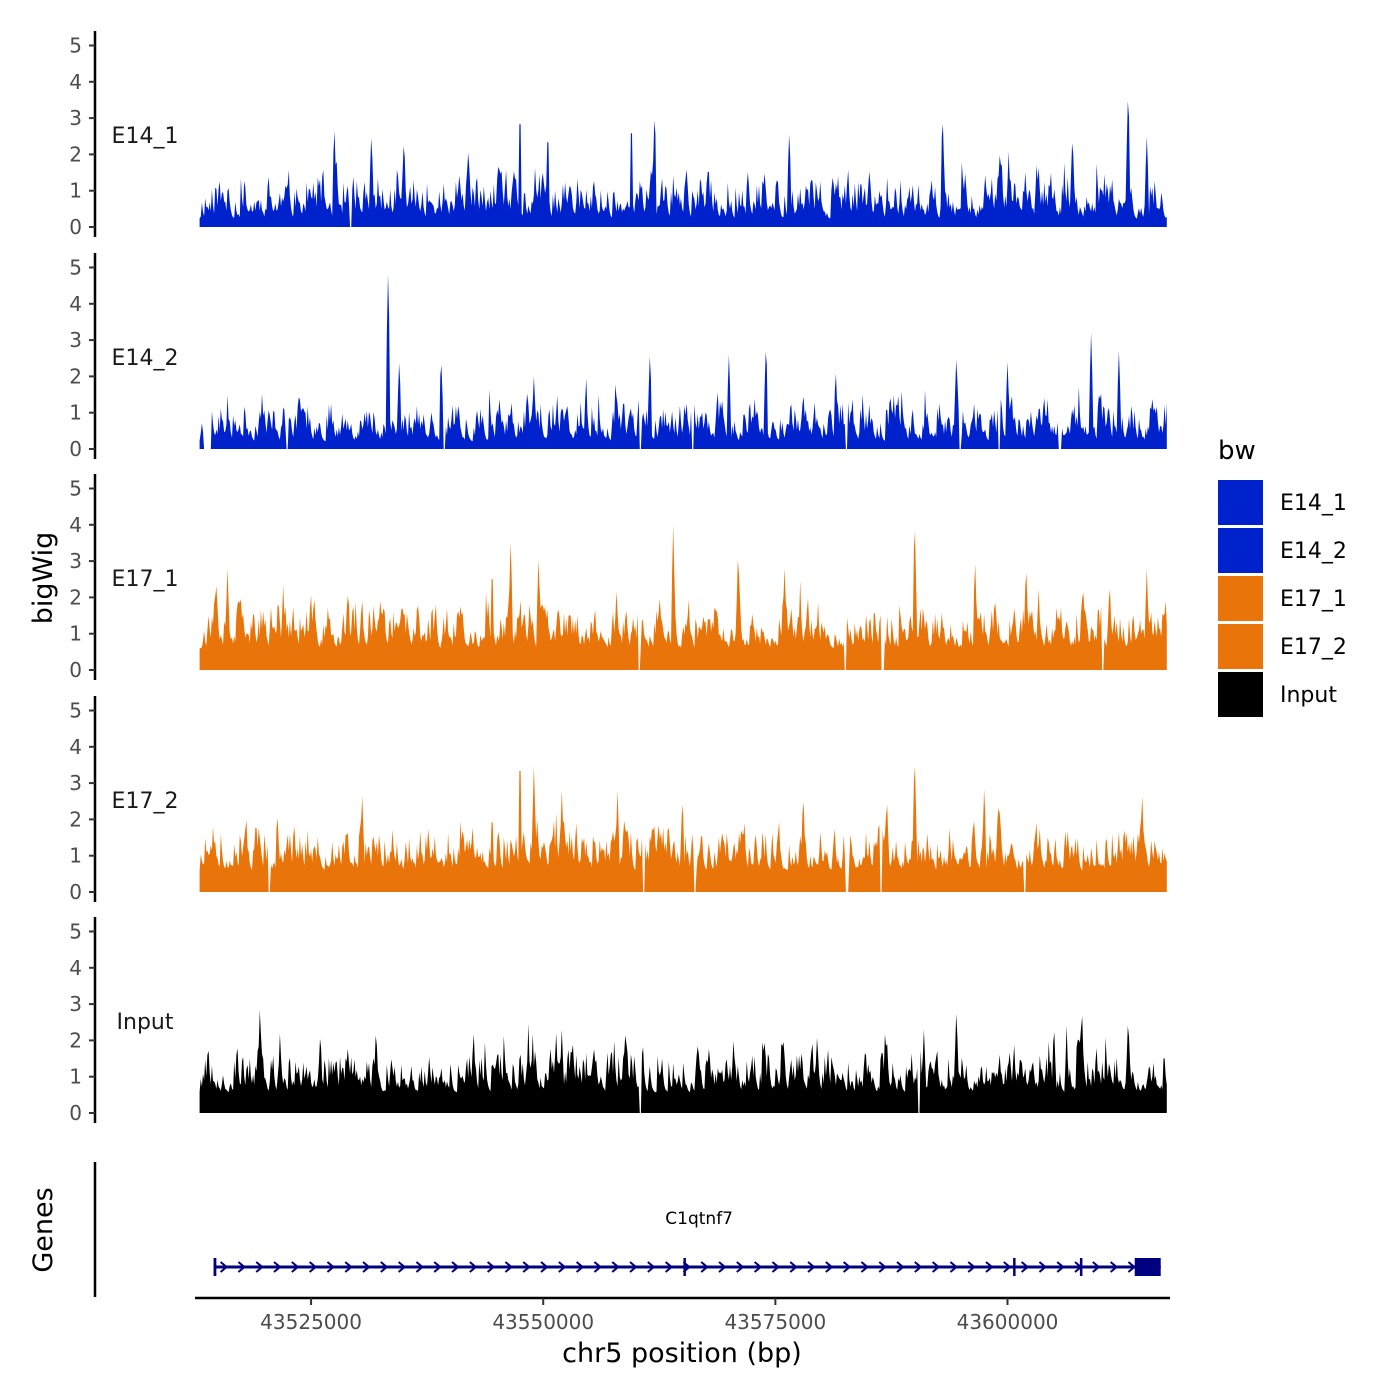 Image resolution: width=1400 pixels, height=1400 pixels. Describe the element at coordinates (682, 1315) in the screenshot. I see `x-axis: 43525000 43550000 43575000 43600000` at that location.